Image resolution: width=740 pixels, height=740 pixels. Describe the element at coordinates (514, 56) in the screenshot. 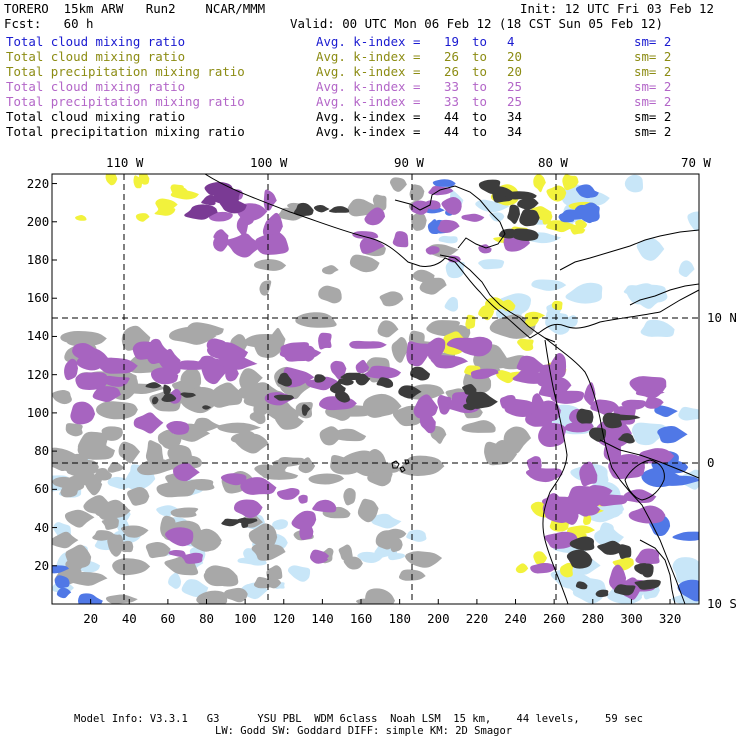

I see `legend-range-low: 20` at that location.